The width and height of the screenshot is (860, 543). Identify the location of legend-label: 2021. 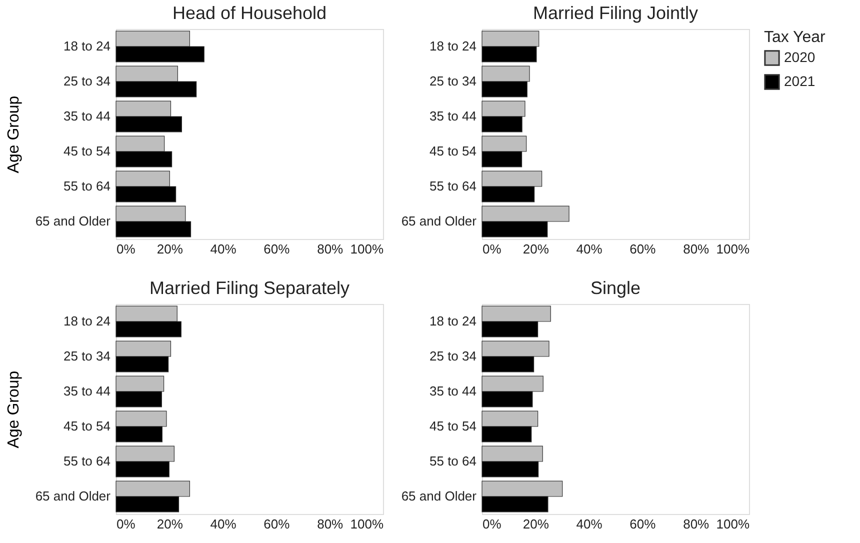
(800, 81).